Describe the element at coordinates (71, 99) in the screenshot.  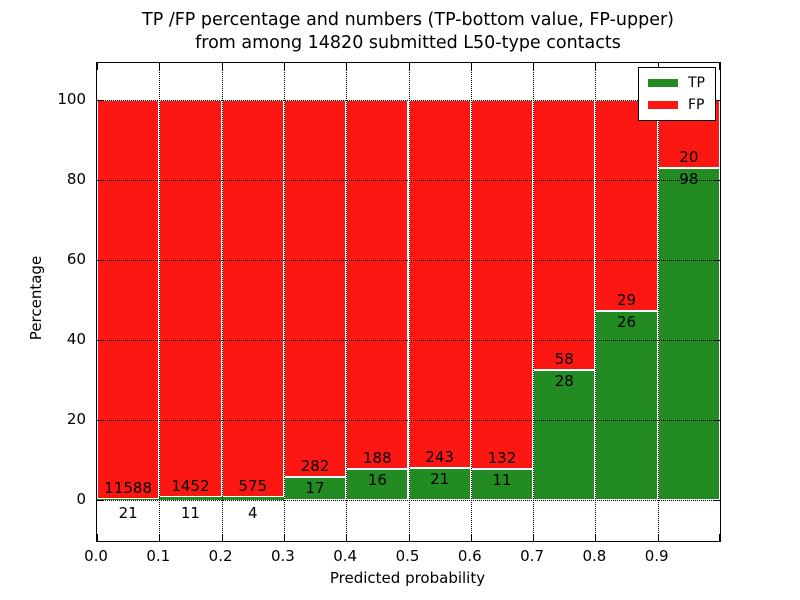
I see `y-tick-label: 100` at that location.